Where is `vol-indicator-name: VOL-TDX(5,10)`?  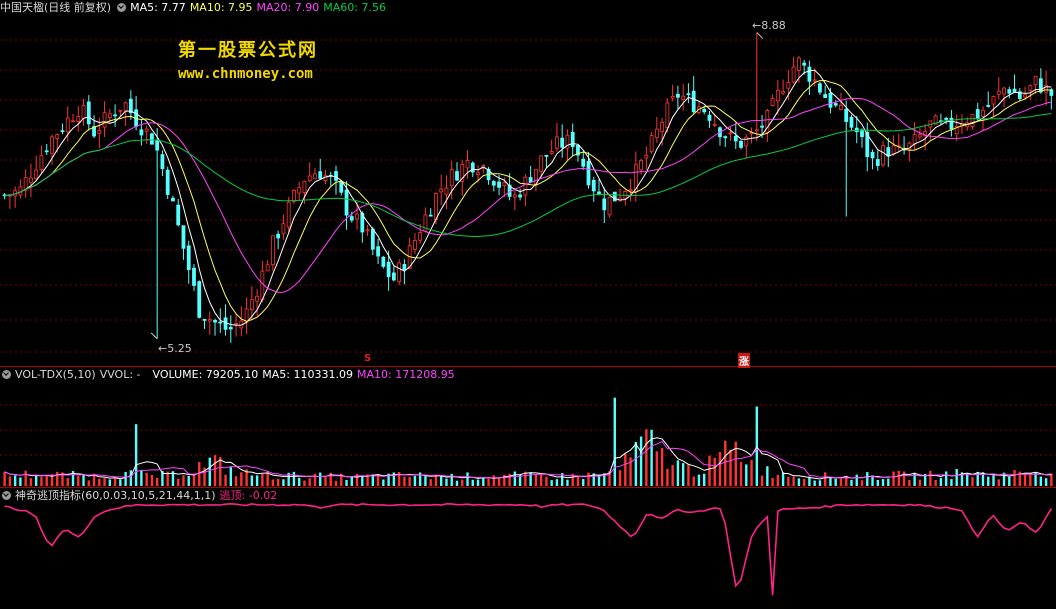
vol-indicator-name: VOL-TDX(5,10) is located at coordinates (55, 374).